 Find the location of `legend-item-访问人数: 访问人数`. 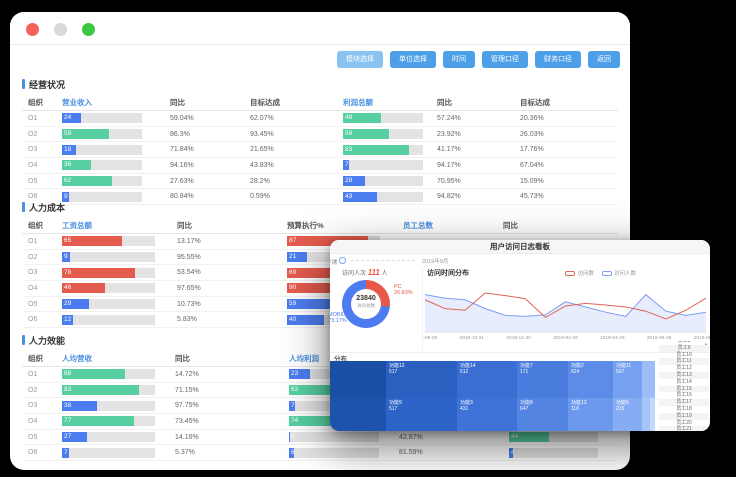

legend-item-访问人数: 访问人数 is located at coordinates (618, 273).